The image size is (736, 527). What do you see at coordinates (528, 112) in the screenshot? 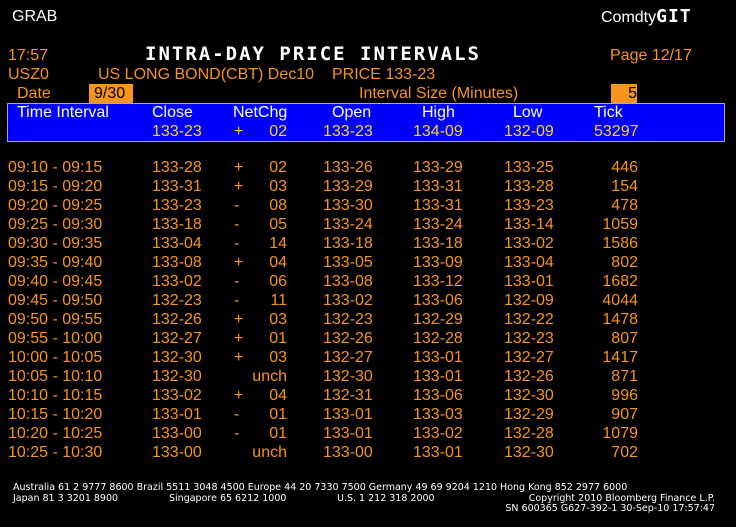
I see `col-low: Low` at bounding box center [528, 112].